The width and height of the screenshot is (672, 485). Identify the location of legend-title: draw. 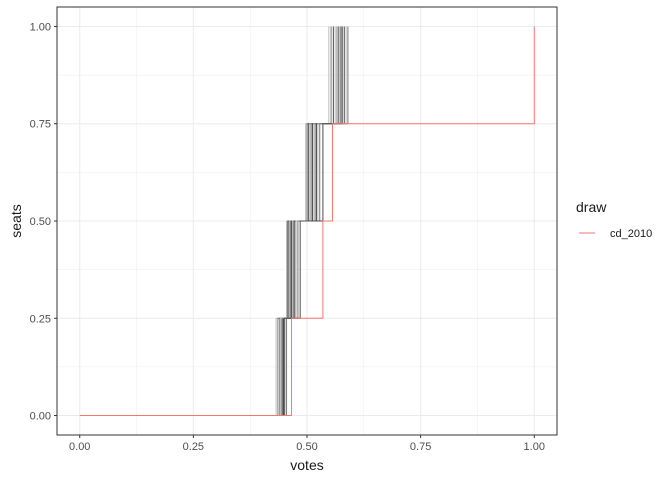
(591, 207).